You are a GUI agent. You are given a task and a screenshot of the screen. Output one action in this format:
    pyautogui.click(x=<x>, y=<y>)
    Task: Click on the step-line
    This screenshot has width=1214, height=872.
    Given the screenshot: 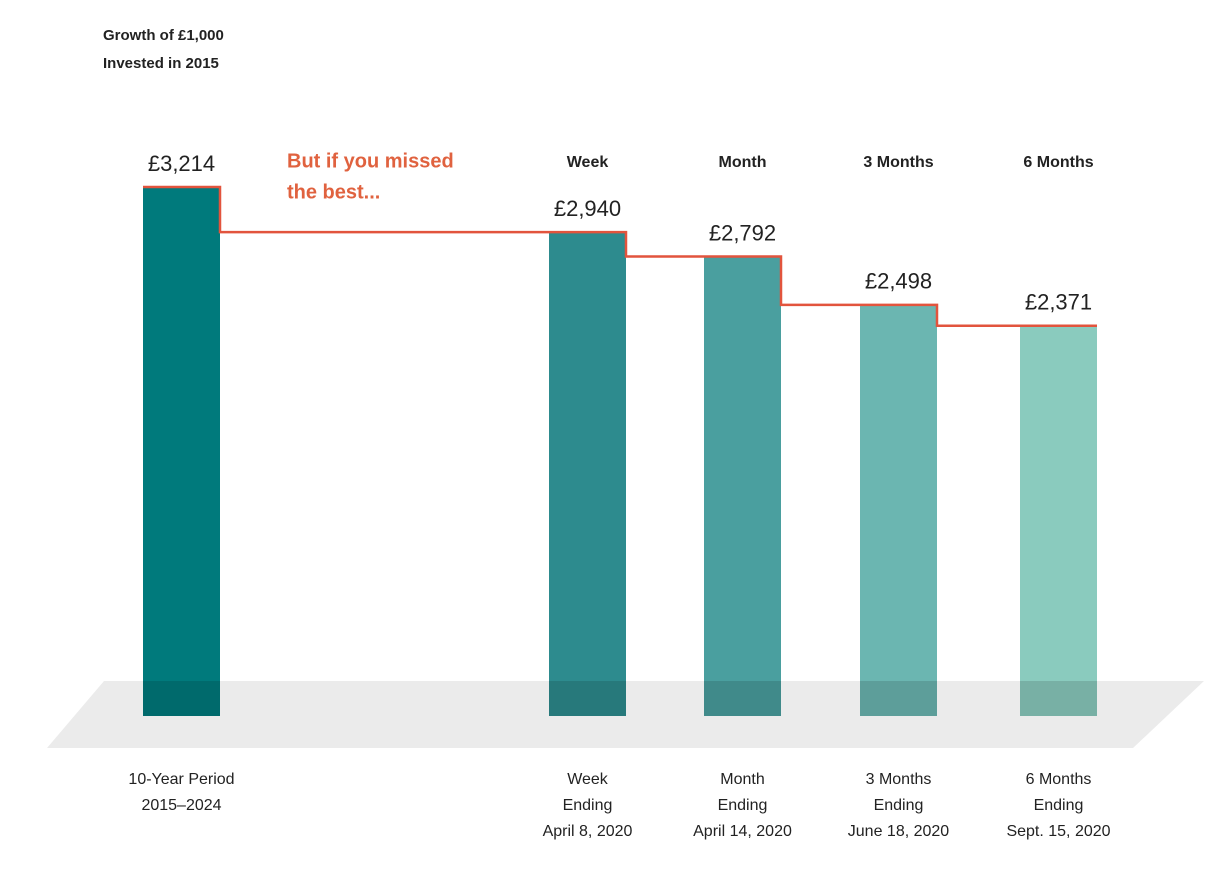 What is the action you would take?
    pyautogui.click(x=620, y=256)
    